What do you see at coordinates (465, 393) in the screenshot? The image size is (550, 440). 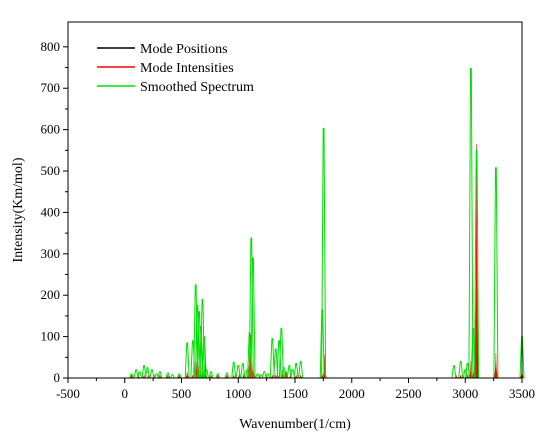 I see `x-tick-label: 3000` at bounding box center [465, 393].